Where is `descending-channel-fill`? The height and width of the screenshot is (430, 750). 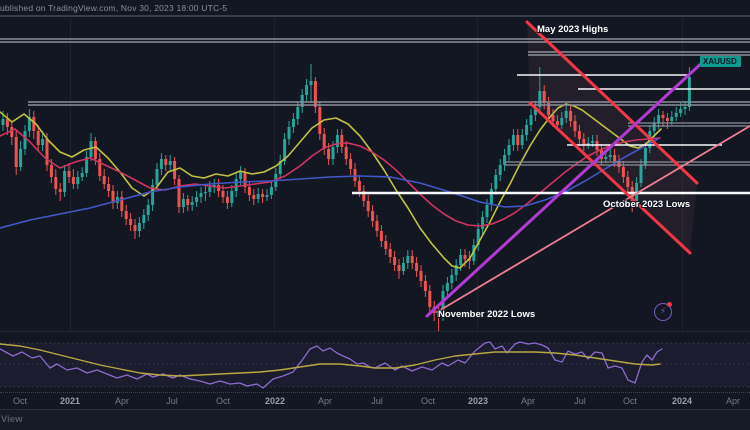
descending-channel-fill is located at coordinates (612, 137).